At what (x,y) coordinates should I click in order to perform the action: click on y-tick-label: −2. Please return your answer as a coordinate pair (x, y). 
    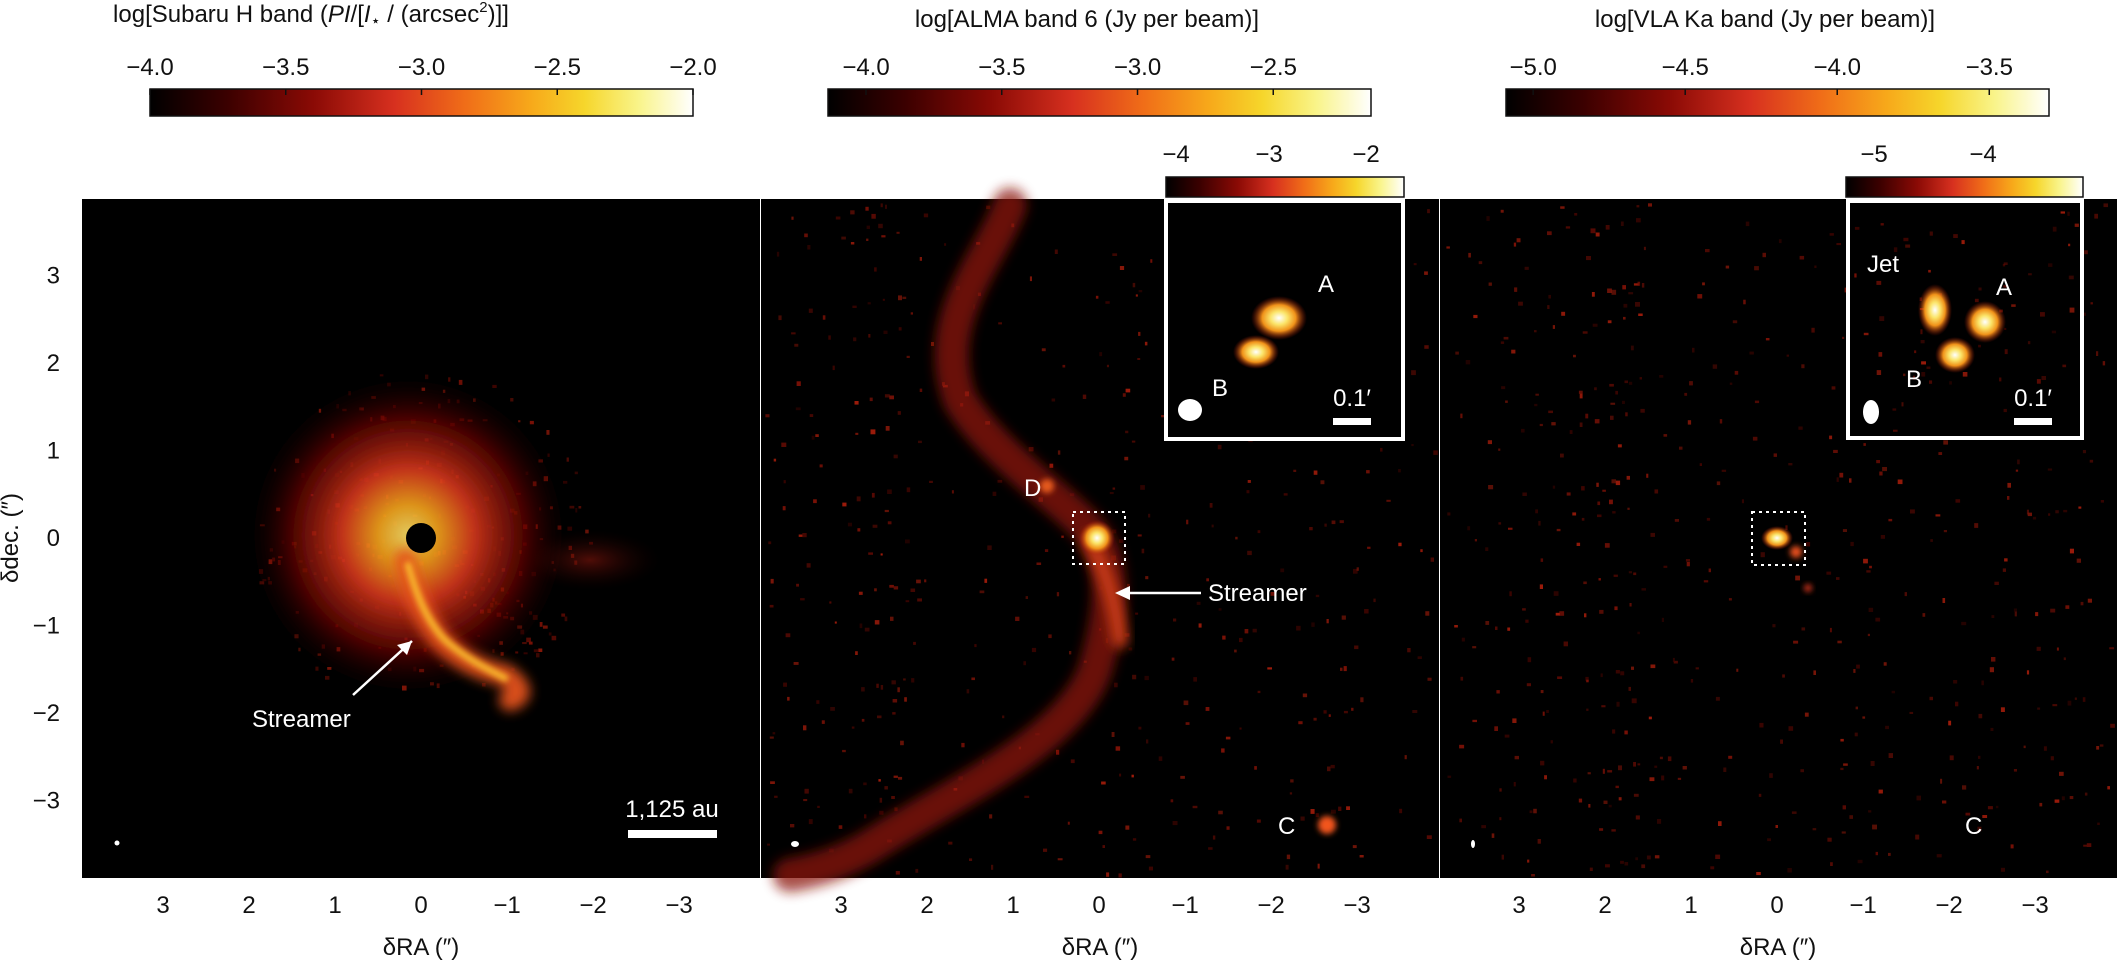
    Looking at the image, I should click on (46, 713).